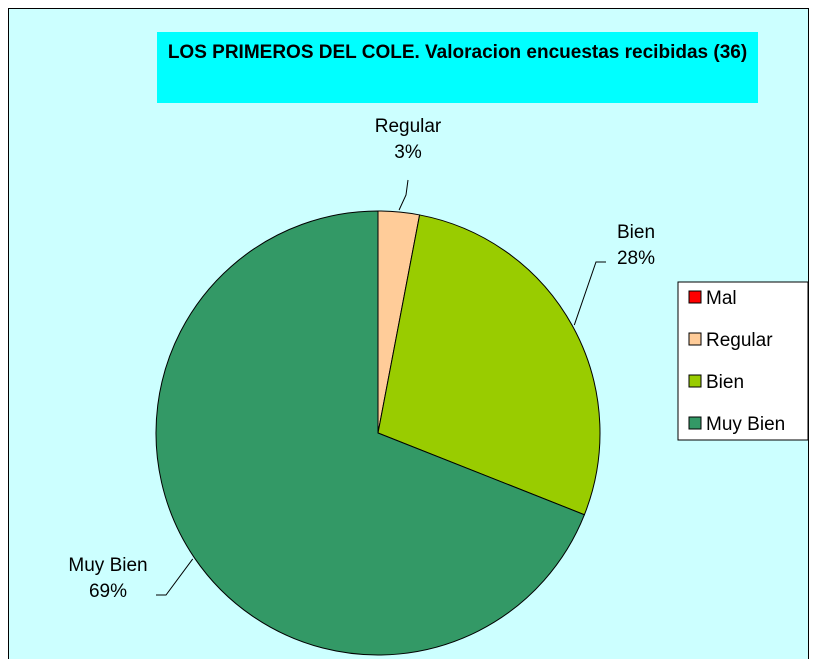 Image resolution: width=818 pixels, height=659 pixels. What do you see at coordinates (107, 565) in the screenshot?
I see `data-label-name: Muy Bien` at bounding box center [107, 565].